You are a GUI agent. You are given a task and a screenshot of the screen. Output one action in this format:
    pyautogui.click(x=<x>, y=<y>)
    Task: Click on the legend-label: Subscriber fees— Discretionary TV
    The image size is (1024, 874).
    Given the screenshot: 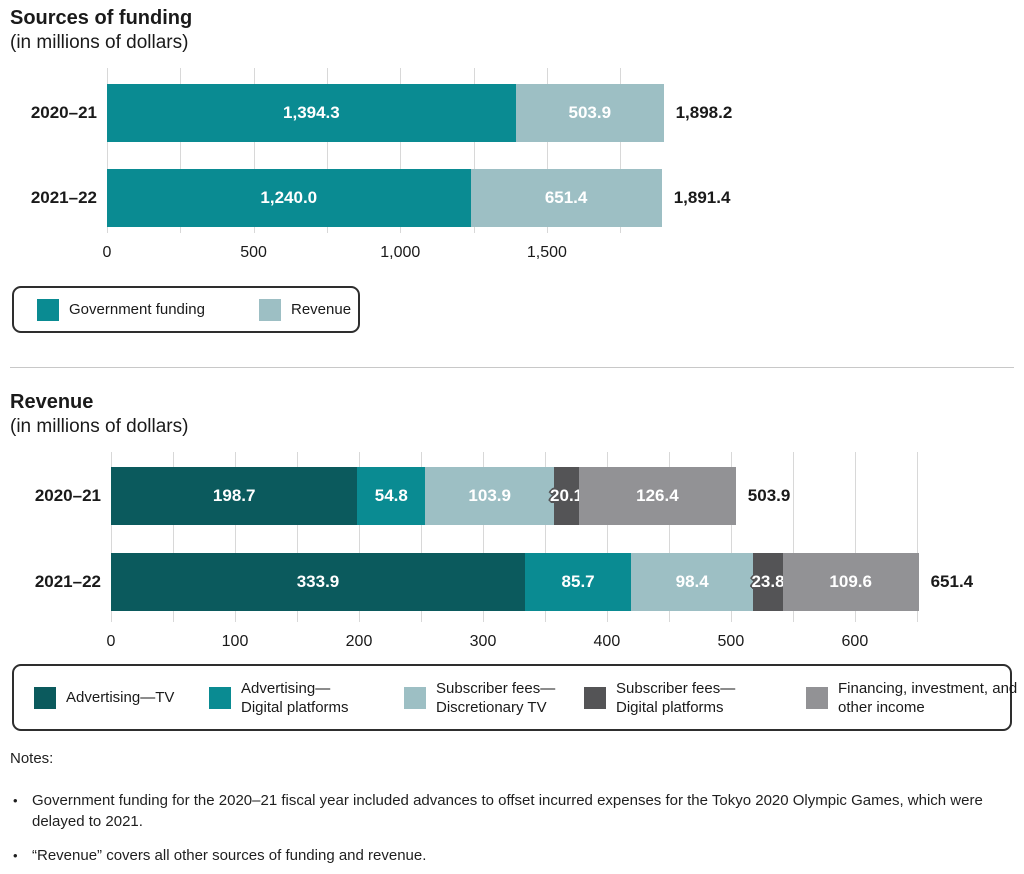 What is the action you would take?
    pyautogui.click(x=495, y=698)
    